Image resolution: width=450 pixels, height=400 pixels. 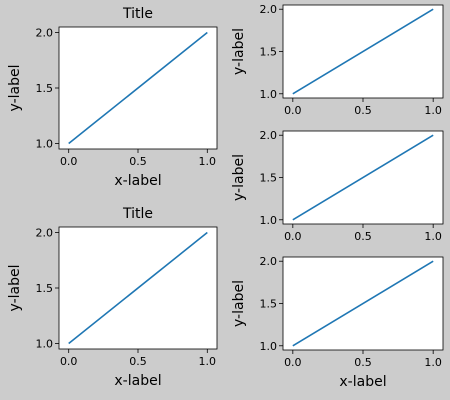 I want to click on subplot-2: 0.0 0.5 1.0 1.0 1.5 2.0 y-label, so click(x=337, y=60).